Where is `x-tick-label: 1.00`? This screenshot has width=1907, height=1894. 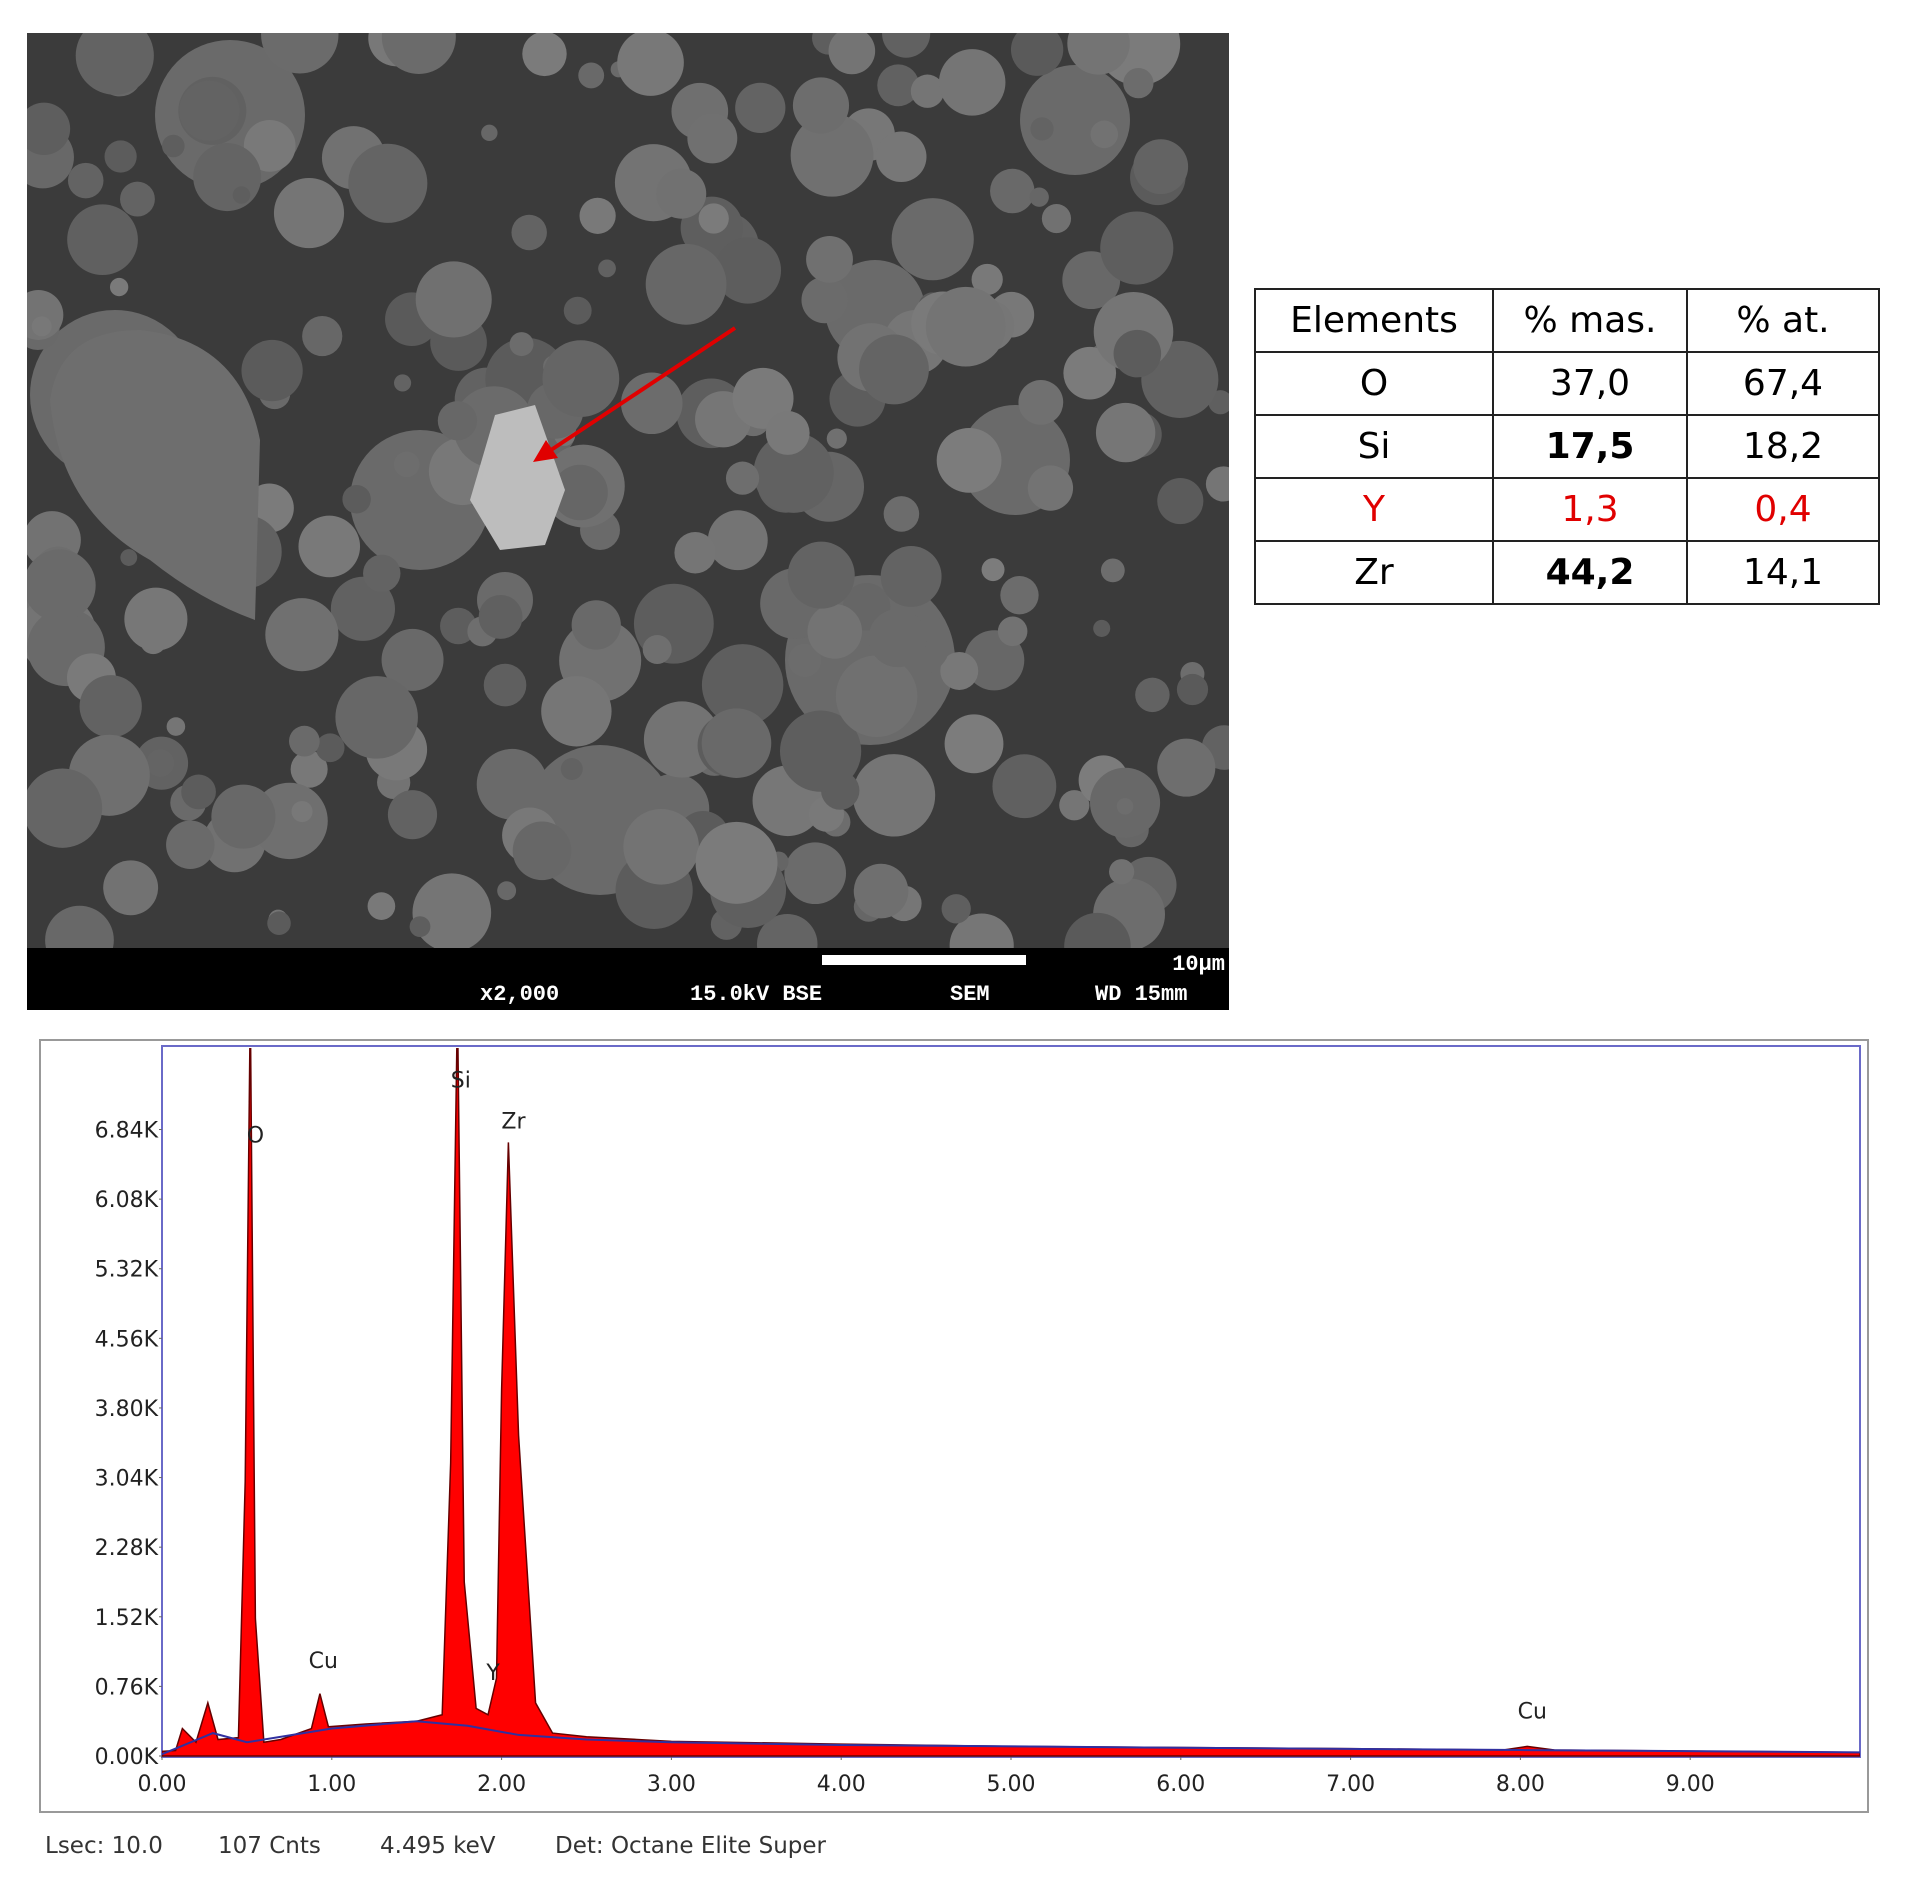
x-tick-label: 1.00 is located at coordinates (331, 1784).